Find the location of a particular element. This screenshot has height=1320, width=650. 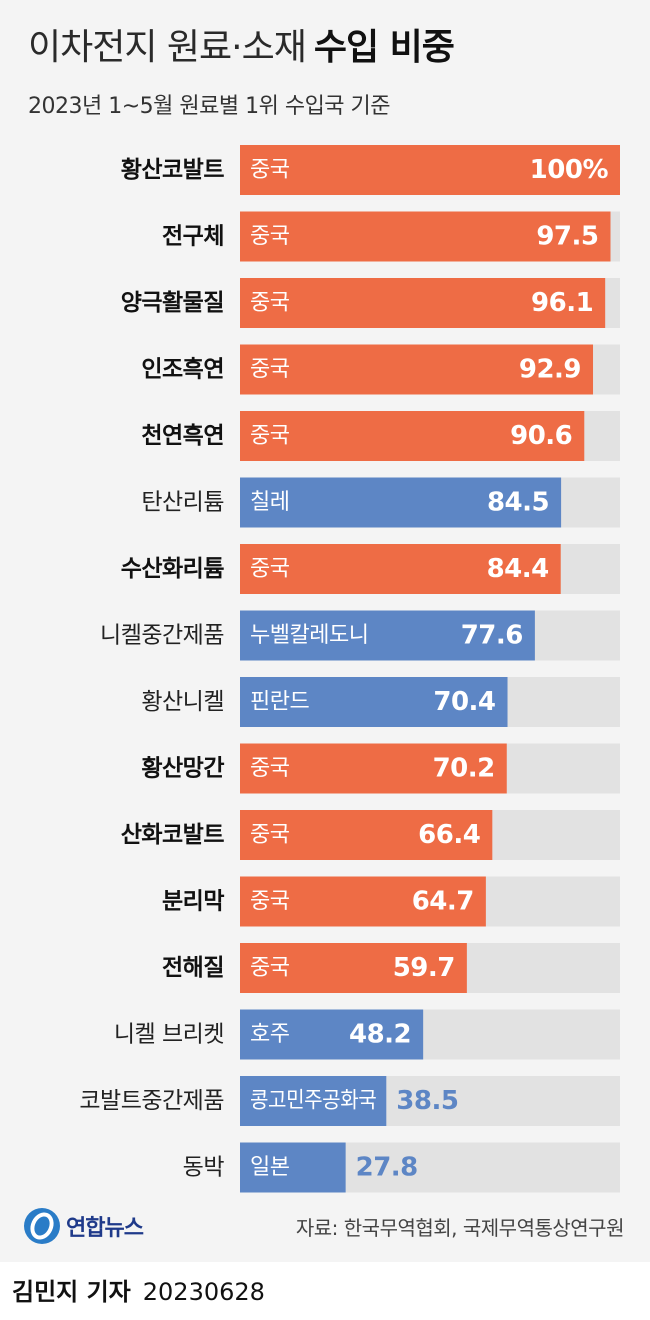

category-label: 양극활물질 is located at coordinates (172, 303).